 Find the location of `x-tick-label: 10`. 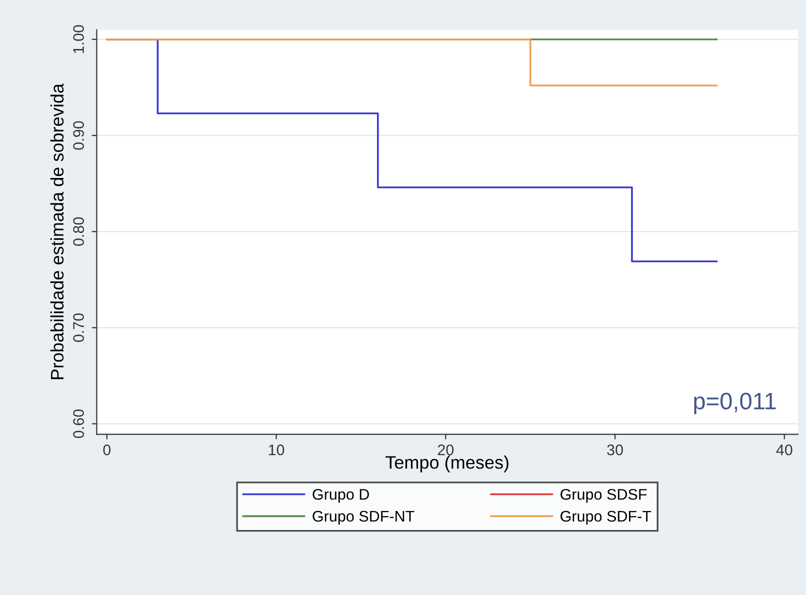

x-tick-label: 10 is located at coordinates (276, 450).